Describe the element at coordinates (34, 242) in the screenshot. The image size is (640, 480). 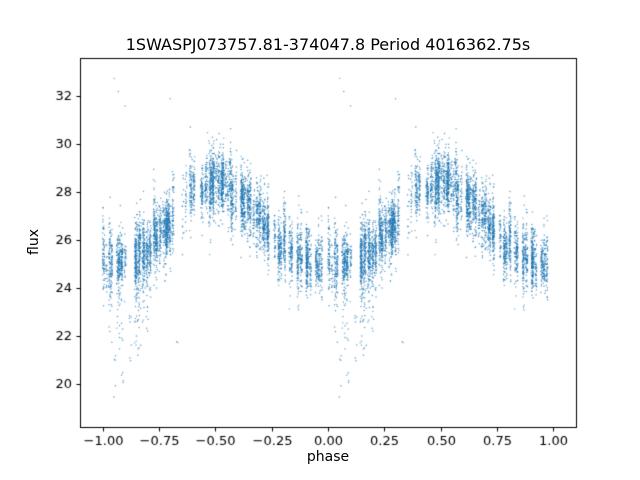
I see `y-axis-label: flux` at that location.